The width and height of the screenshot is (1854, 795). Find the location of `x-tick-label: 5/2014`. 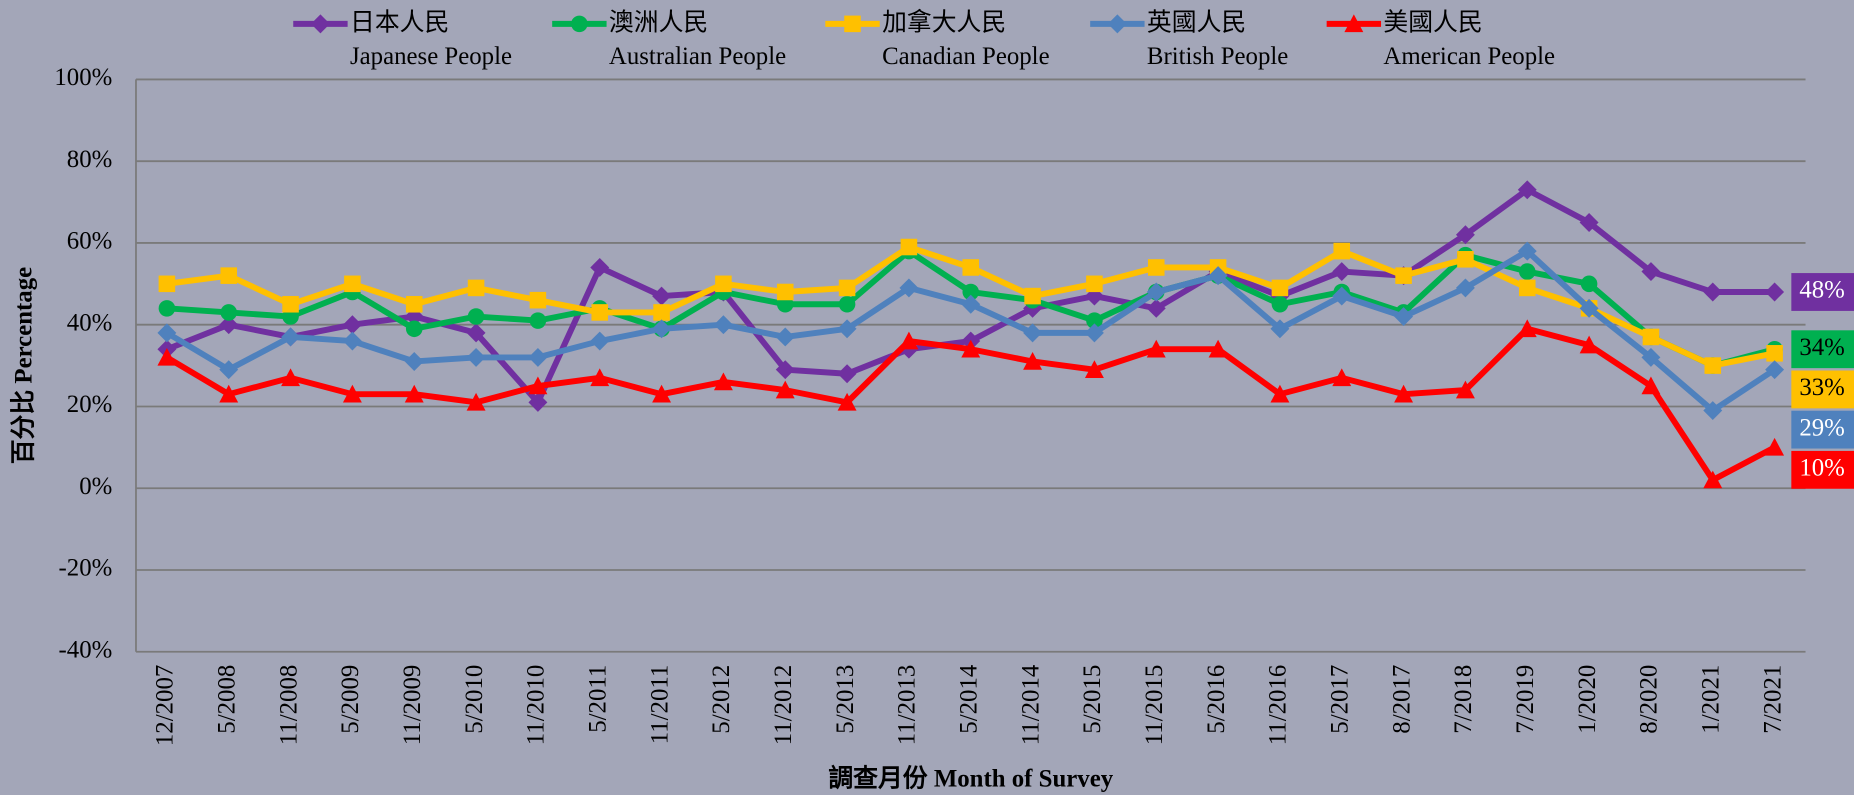

x-tick-label: 5/2014 is located at coordinates (968, 699).